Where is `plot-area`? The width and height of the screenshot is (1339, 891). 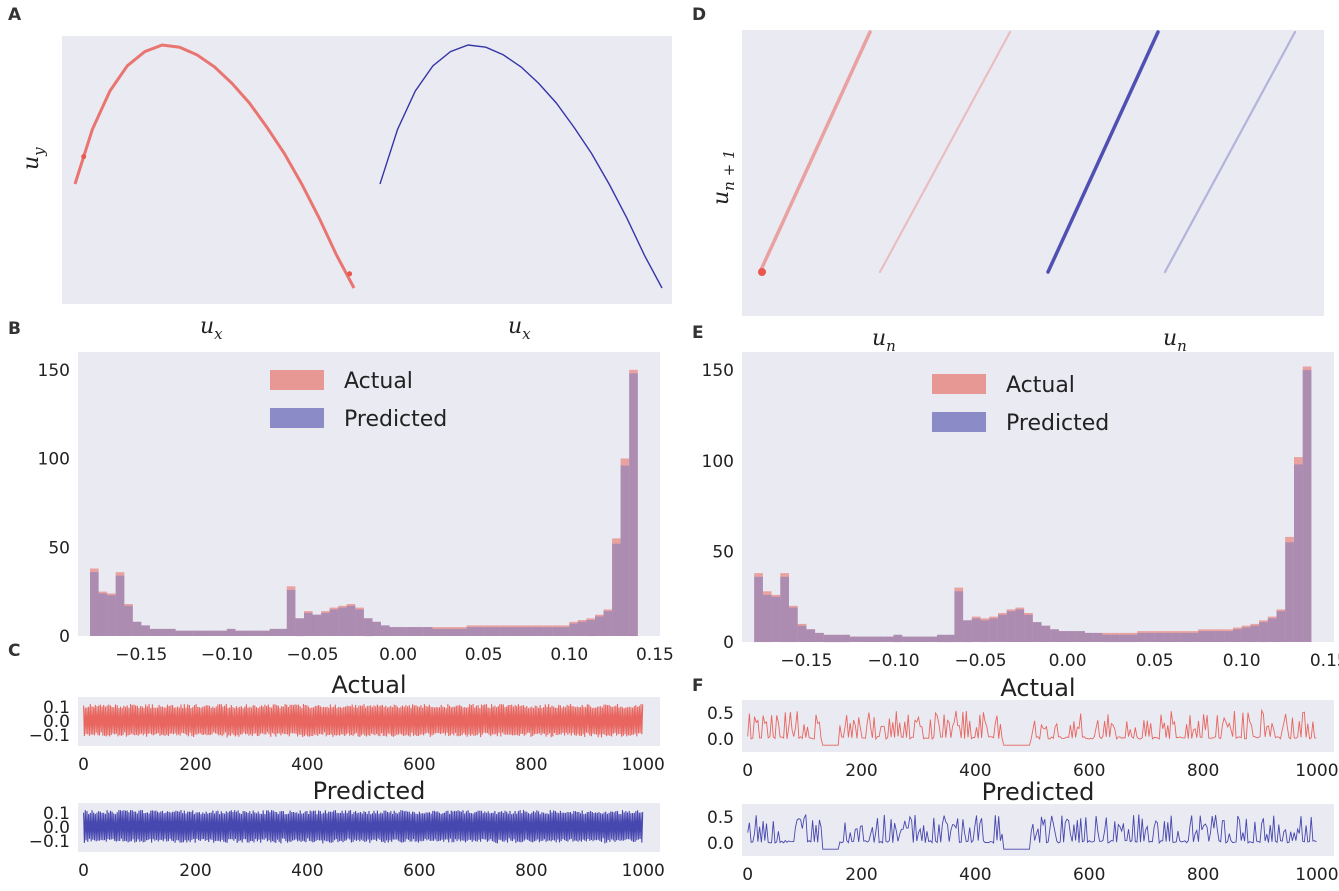
plot-area is located at coordinates (1038, 726).